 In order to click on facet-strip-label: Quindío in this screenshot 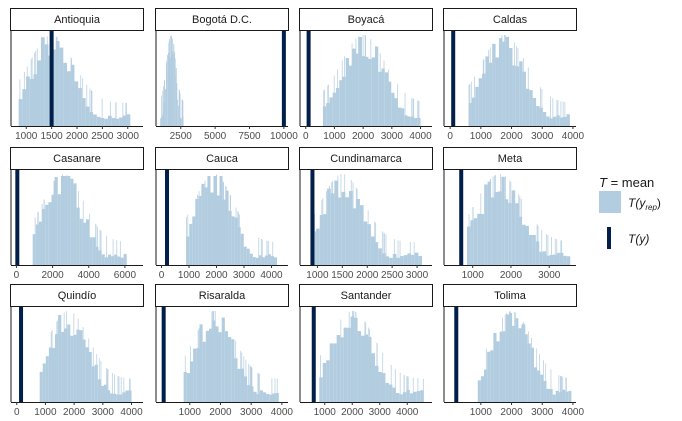, I will do `click(77, 296)`.